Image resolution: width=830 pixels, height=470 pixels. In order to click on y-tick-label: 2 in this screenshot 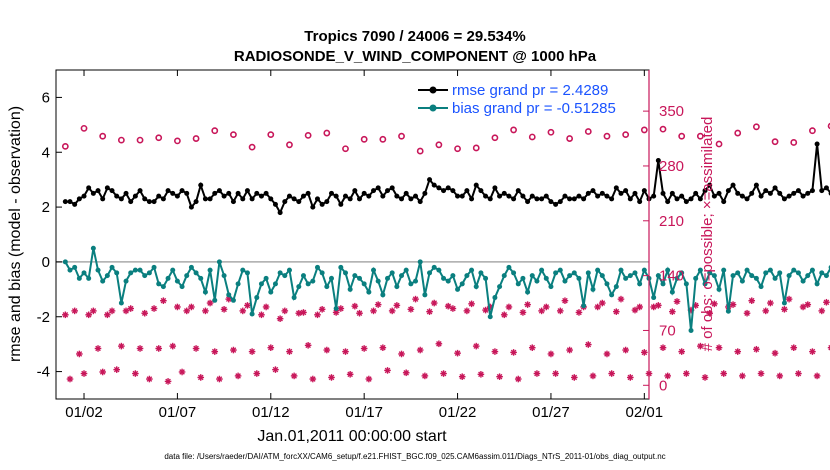, I will do `click(46, 207)`.